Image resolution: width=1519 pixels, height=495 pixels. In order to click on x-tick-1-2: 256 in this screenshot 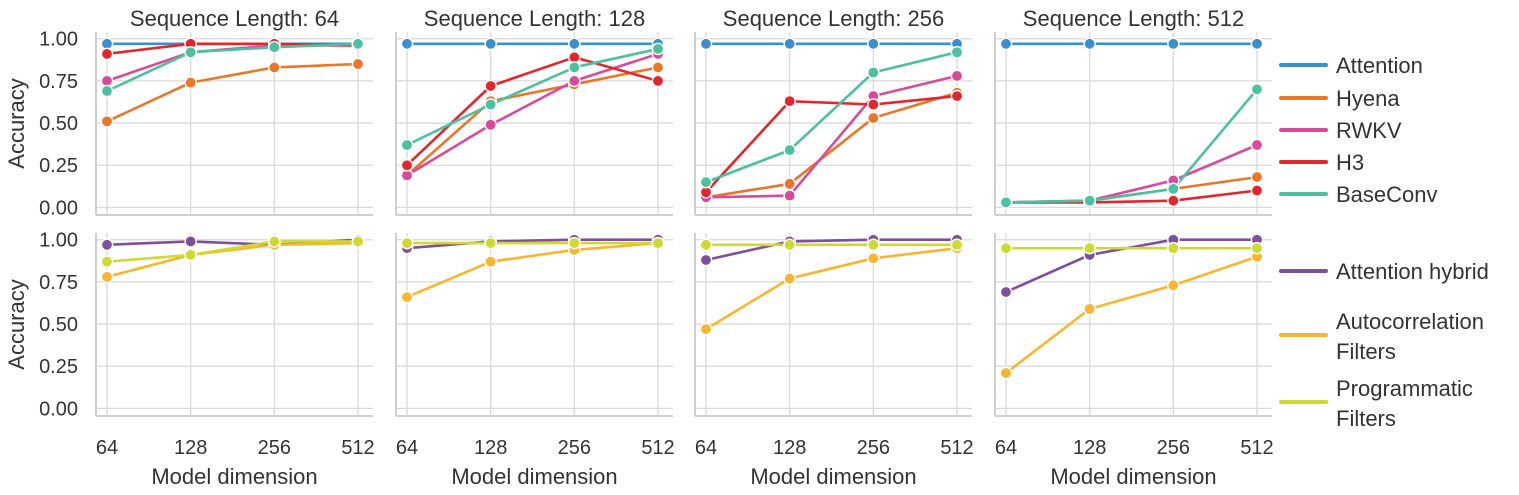, I will do `click(574, 448)`.